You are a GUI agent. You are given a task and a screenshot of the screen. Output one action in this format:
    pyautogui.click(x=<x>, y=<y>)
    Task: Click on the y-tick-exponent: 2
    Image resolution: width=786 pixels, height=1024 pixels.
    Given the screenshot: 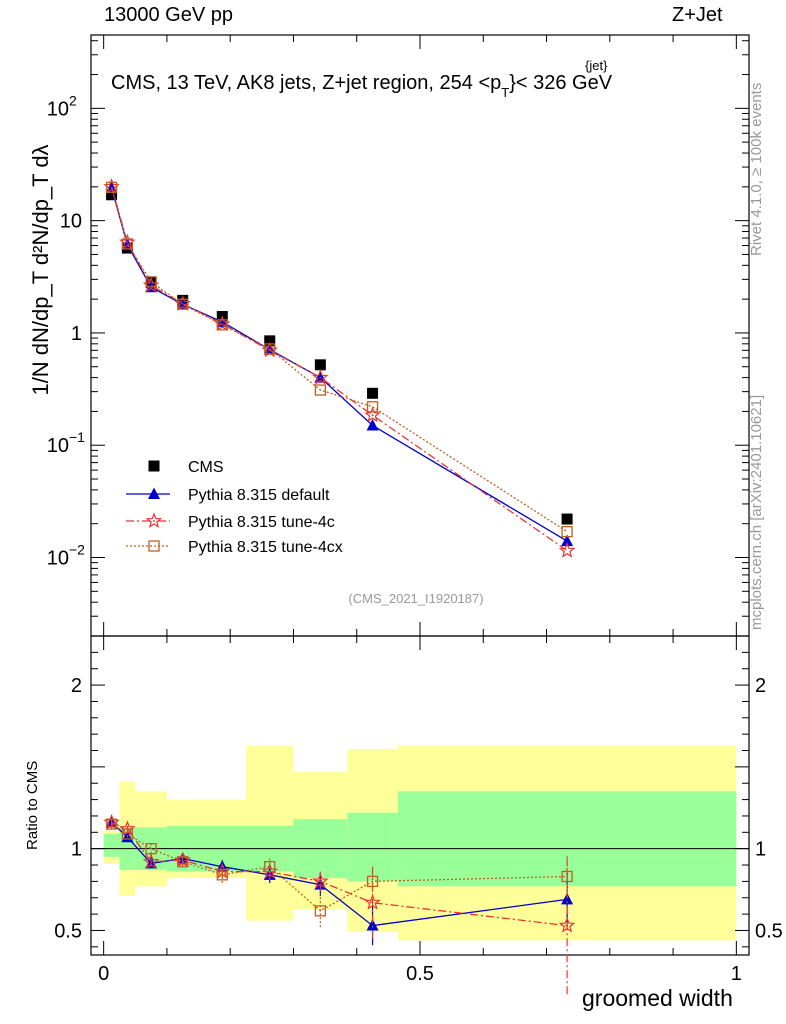 What is the action you would take?
    pyautogui.click(x=73, y=100)
    